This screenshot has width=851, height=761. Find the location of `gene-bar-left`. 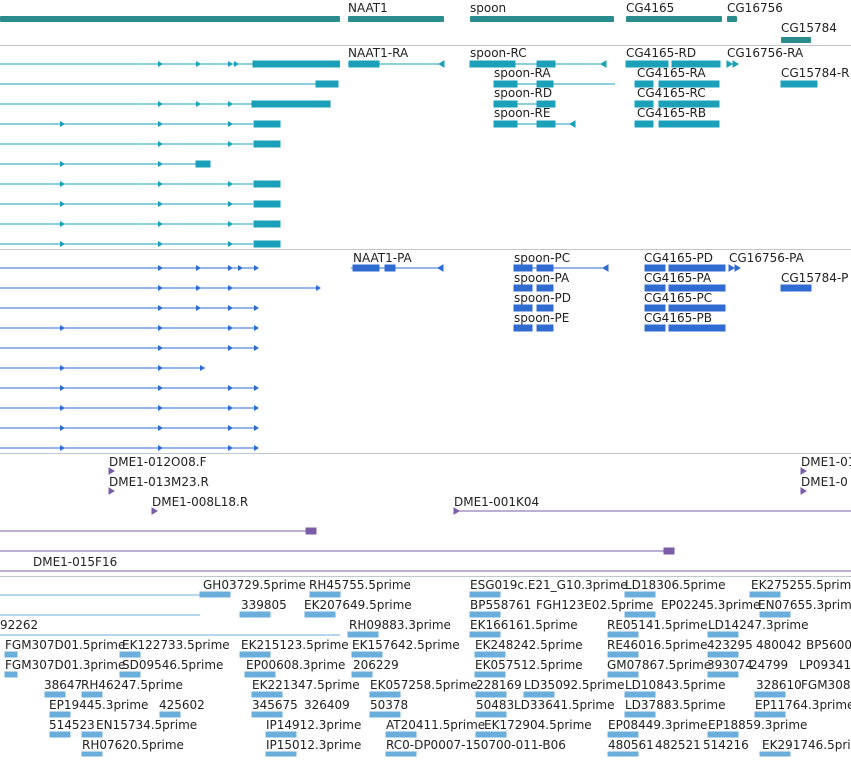

gene-bar-left is located at coordinates (170, 19).